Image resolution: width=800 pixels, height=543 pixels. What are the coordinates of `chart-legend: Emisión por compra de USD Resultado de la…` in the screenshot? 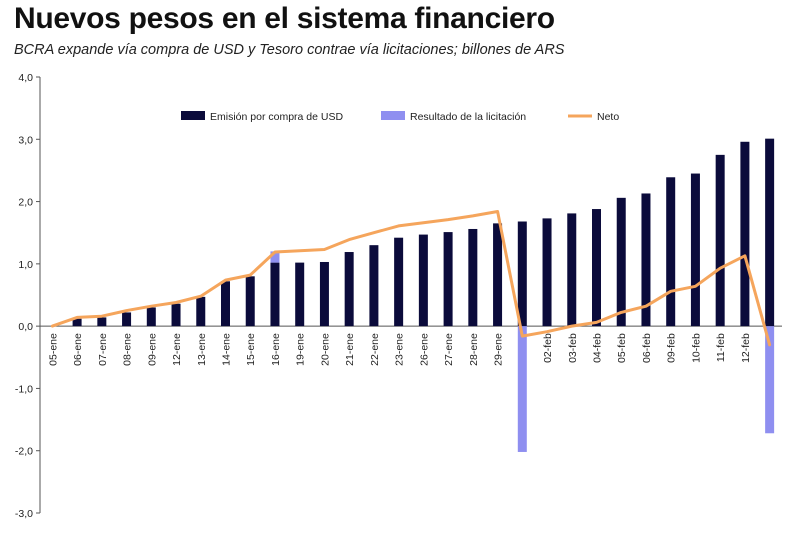 It's located at (400, 117).